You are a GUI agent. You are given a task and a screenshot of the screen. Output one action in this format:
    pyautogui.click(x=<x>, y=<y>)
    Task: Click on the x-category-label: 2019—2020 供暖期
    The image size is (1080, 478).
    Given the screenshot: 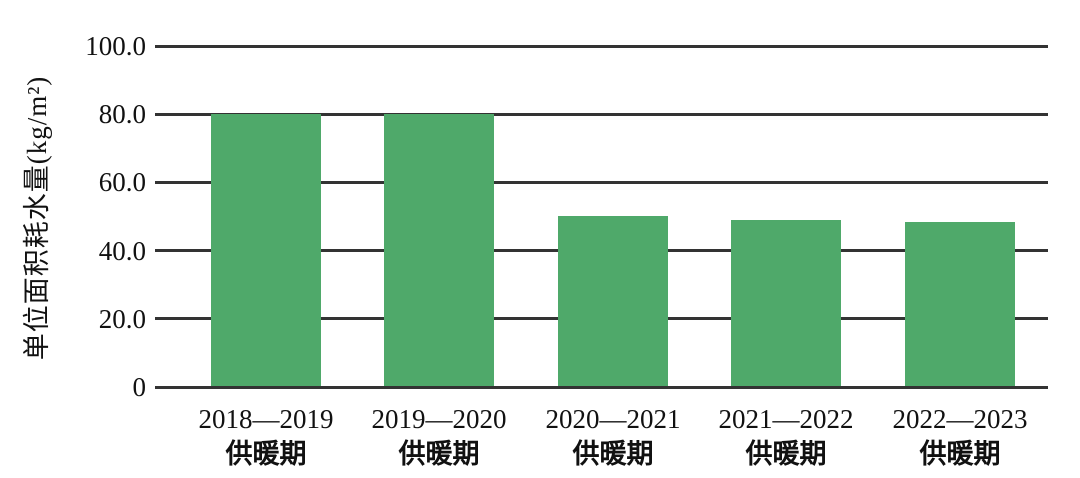 What is the action you would take?
    pyautogui.click(x=439, y=437)
    